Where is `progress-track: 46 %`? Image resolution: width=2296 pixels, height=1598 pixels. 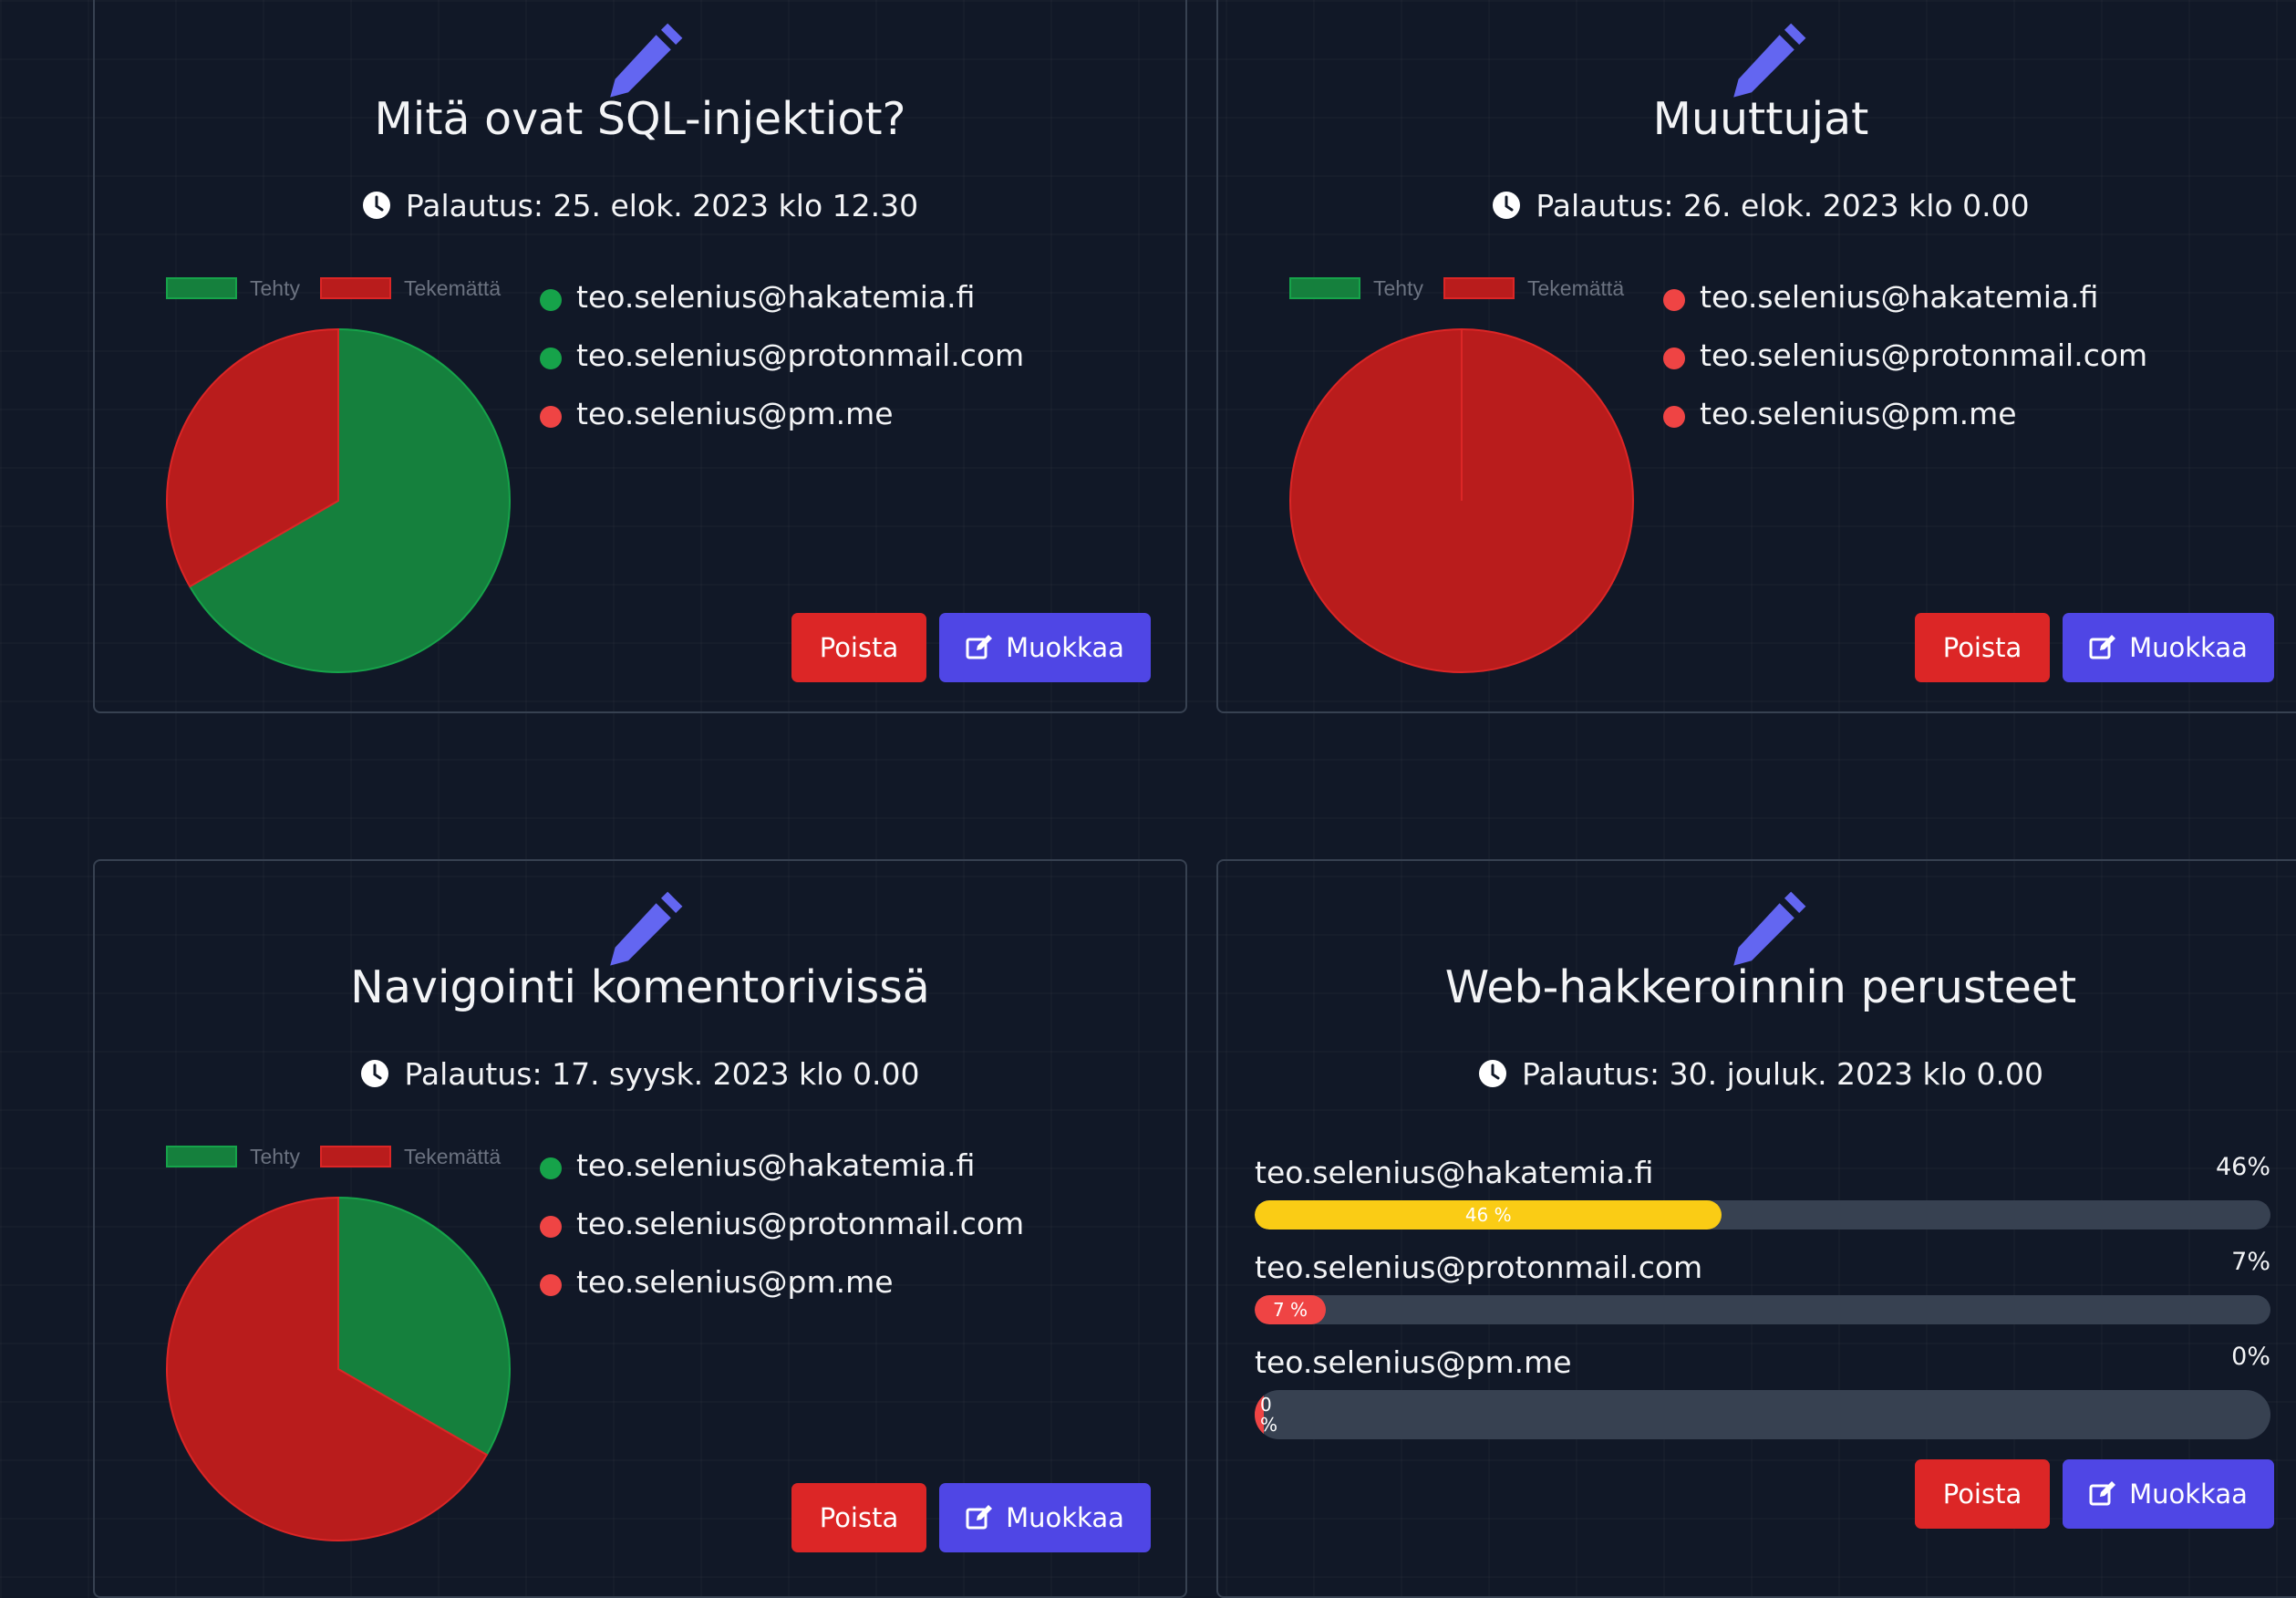
progress-track: 46 % is located at coordinates (1762, 1215).